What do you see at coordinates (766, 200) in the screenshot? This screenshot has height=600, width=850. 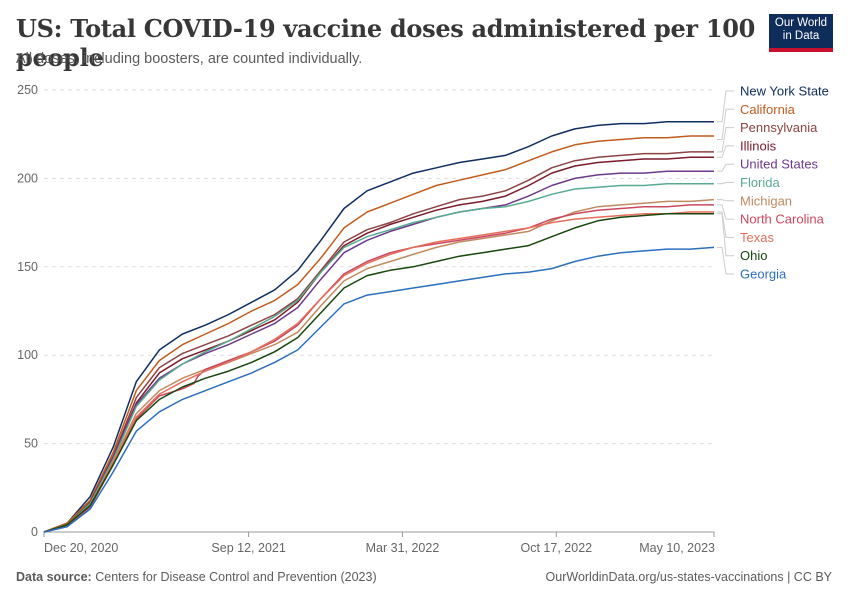 I see `legend-label-michigan: Michigan` at bounding box center [766, 200].